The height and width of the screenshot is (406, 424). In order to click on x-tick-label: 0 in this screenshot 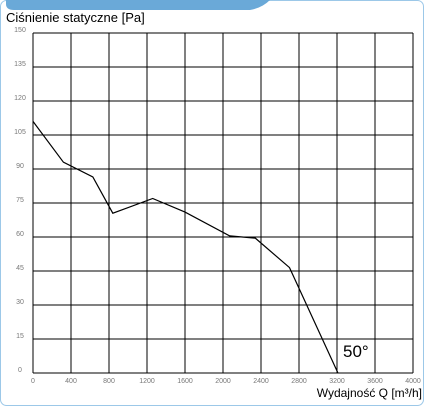, I will do `click(33, 381)`.